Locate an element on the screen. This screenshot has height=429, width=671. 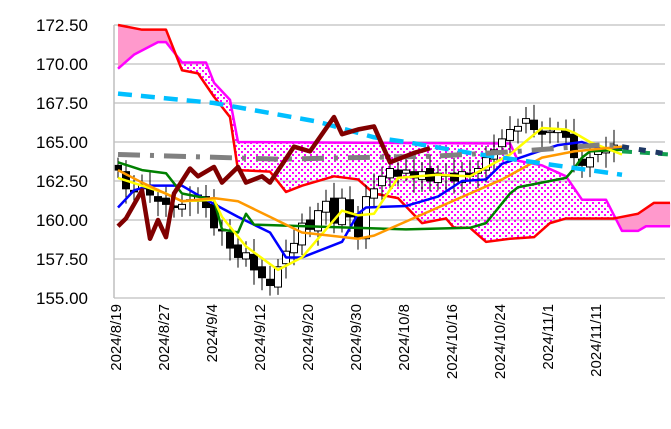
x-tick-label: 2024/10/16 is located at coordinates (452, 341).